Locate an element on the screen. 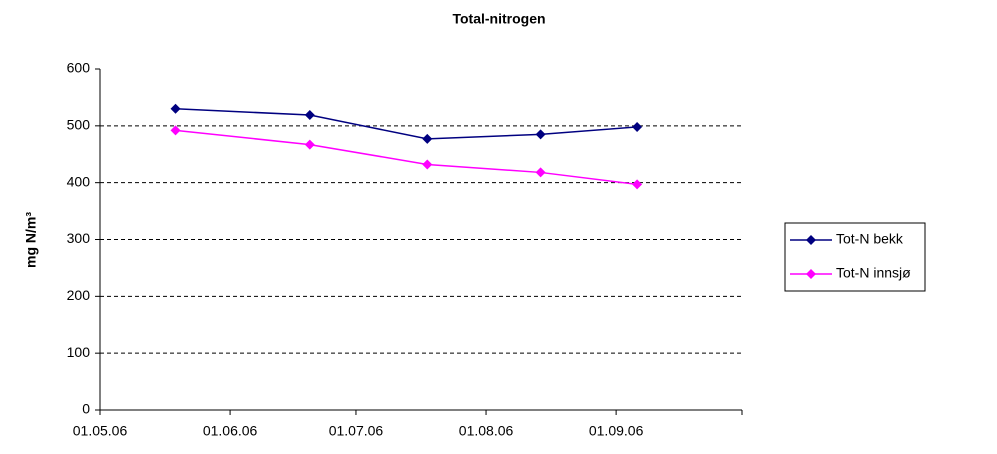  x-tick-label: 01.06.06 is located at coordinates (230, 431).